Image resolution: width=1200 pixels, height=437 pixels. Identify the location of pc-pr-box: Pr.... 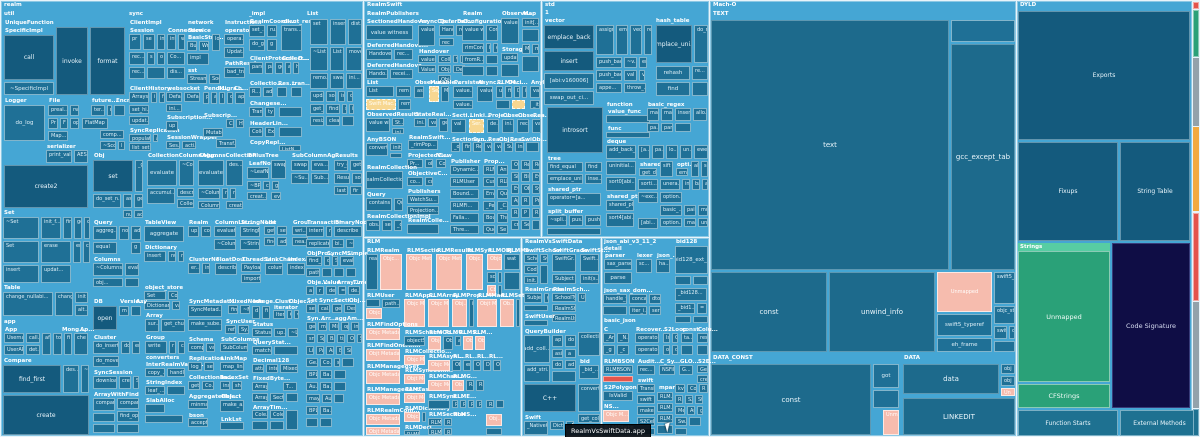
(415, 163).